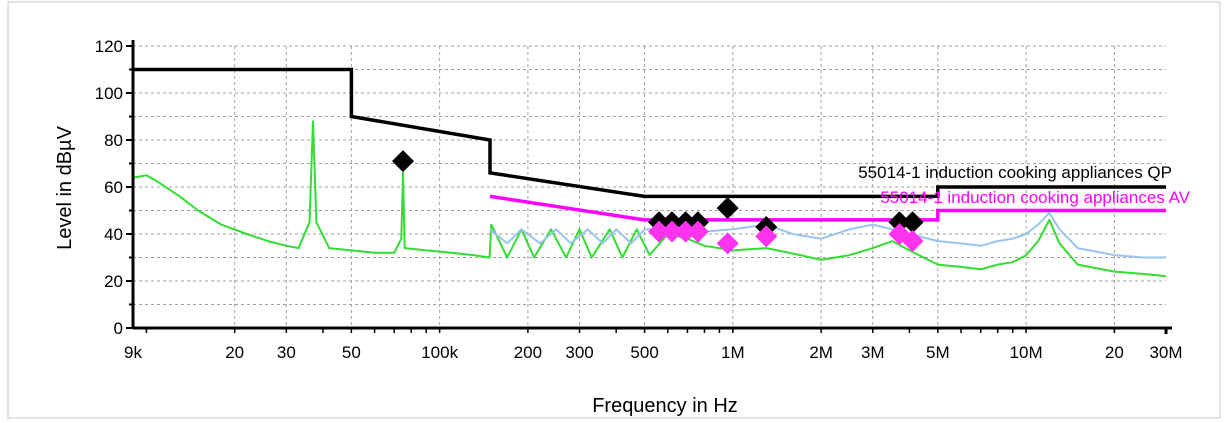 The image size is (1228, 423). I want to click on limit-label-qp: 55014-1 induction cooking appliances QP, so click(1015, 172).